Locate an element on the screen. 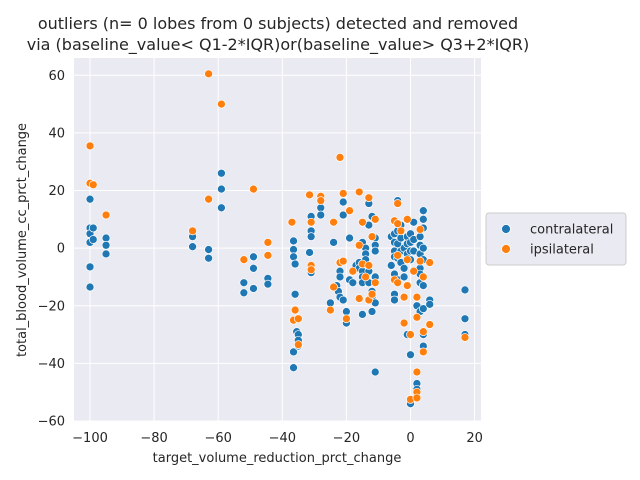 The image size is (640, 480). x-axis-label: target_volume_reduction_prct_change is located at coordinates (277, 458).